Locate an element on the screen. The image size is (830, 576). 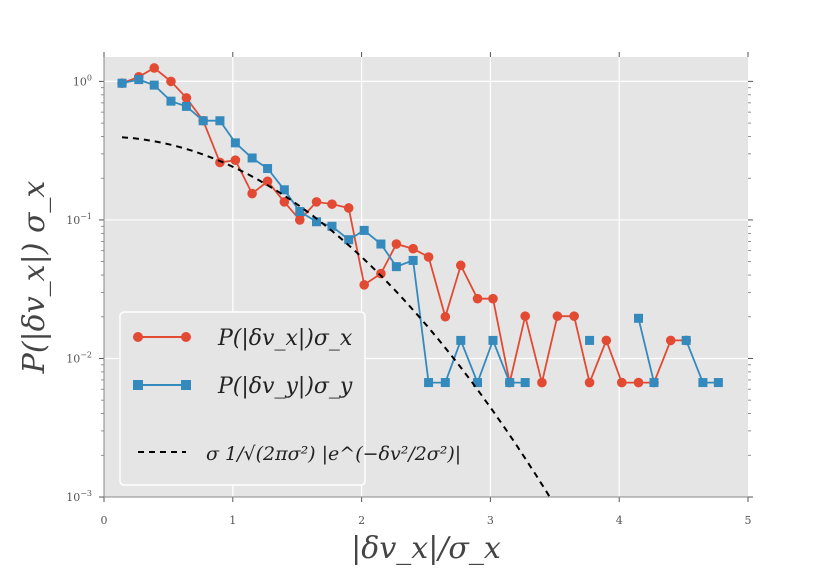
y-tick-label: 10⁻² is located at coordinates (79, 357).